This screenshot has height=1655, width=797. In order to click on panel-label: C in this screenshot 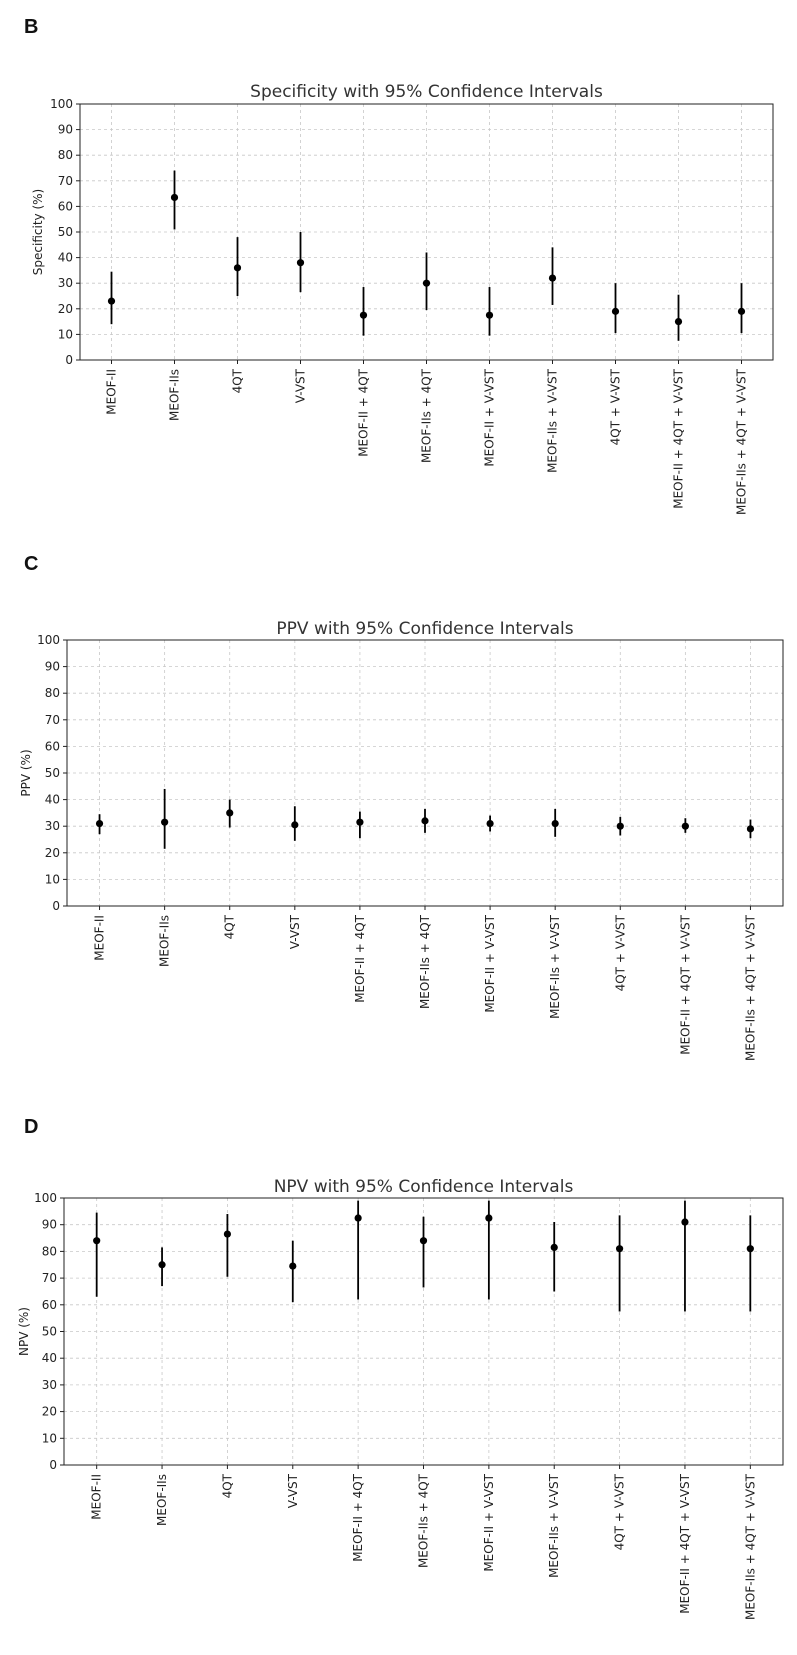, I will do `click(31, 564)`.